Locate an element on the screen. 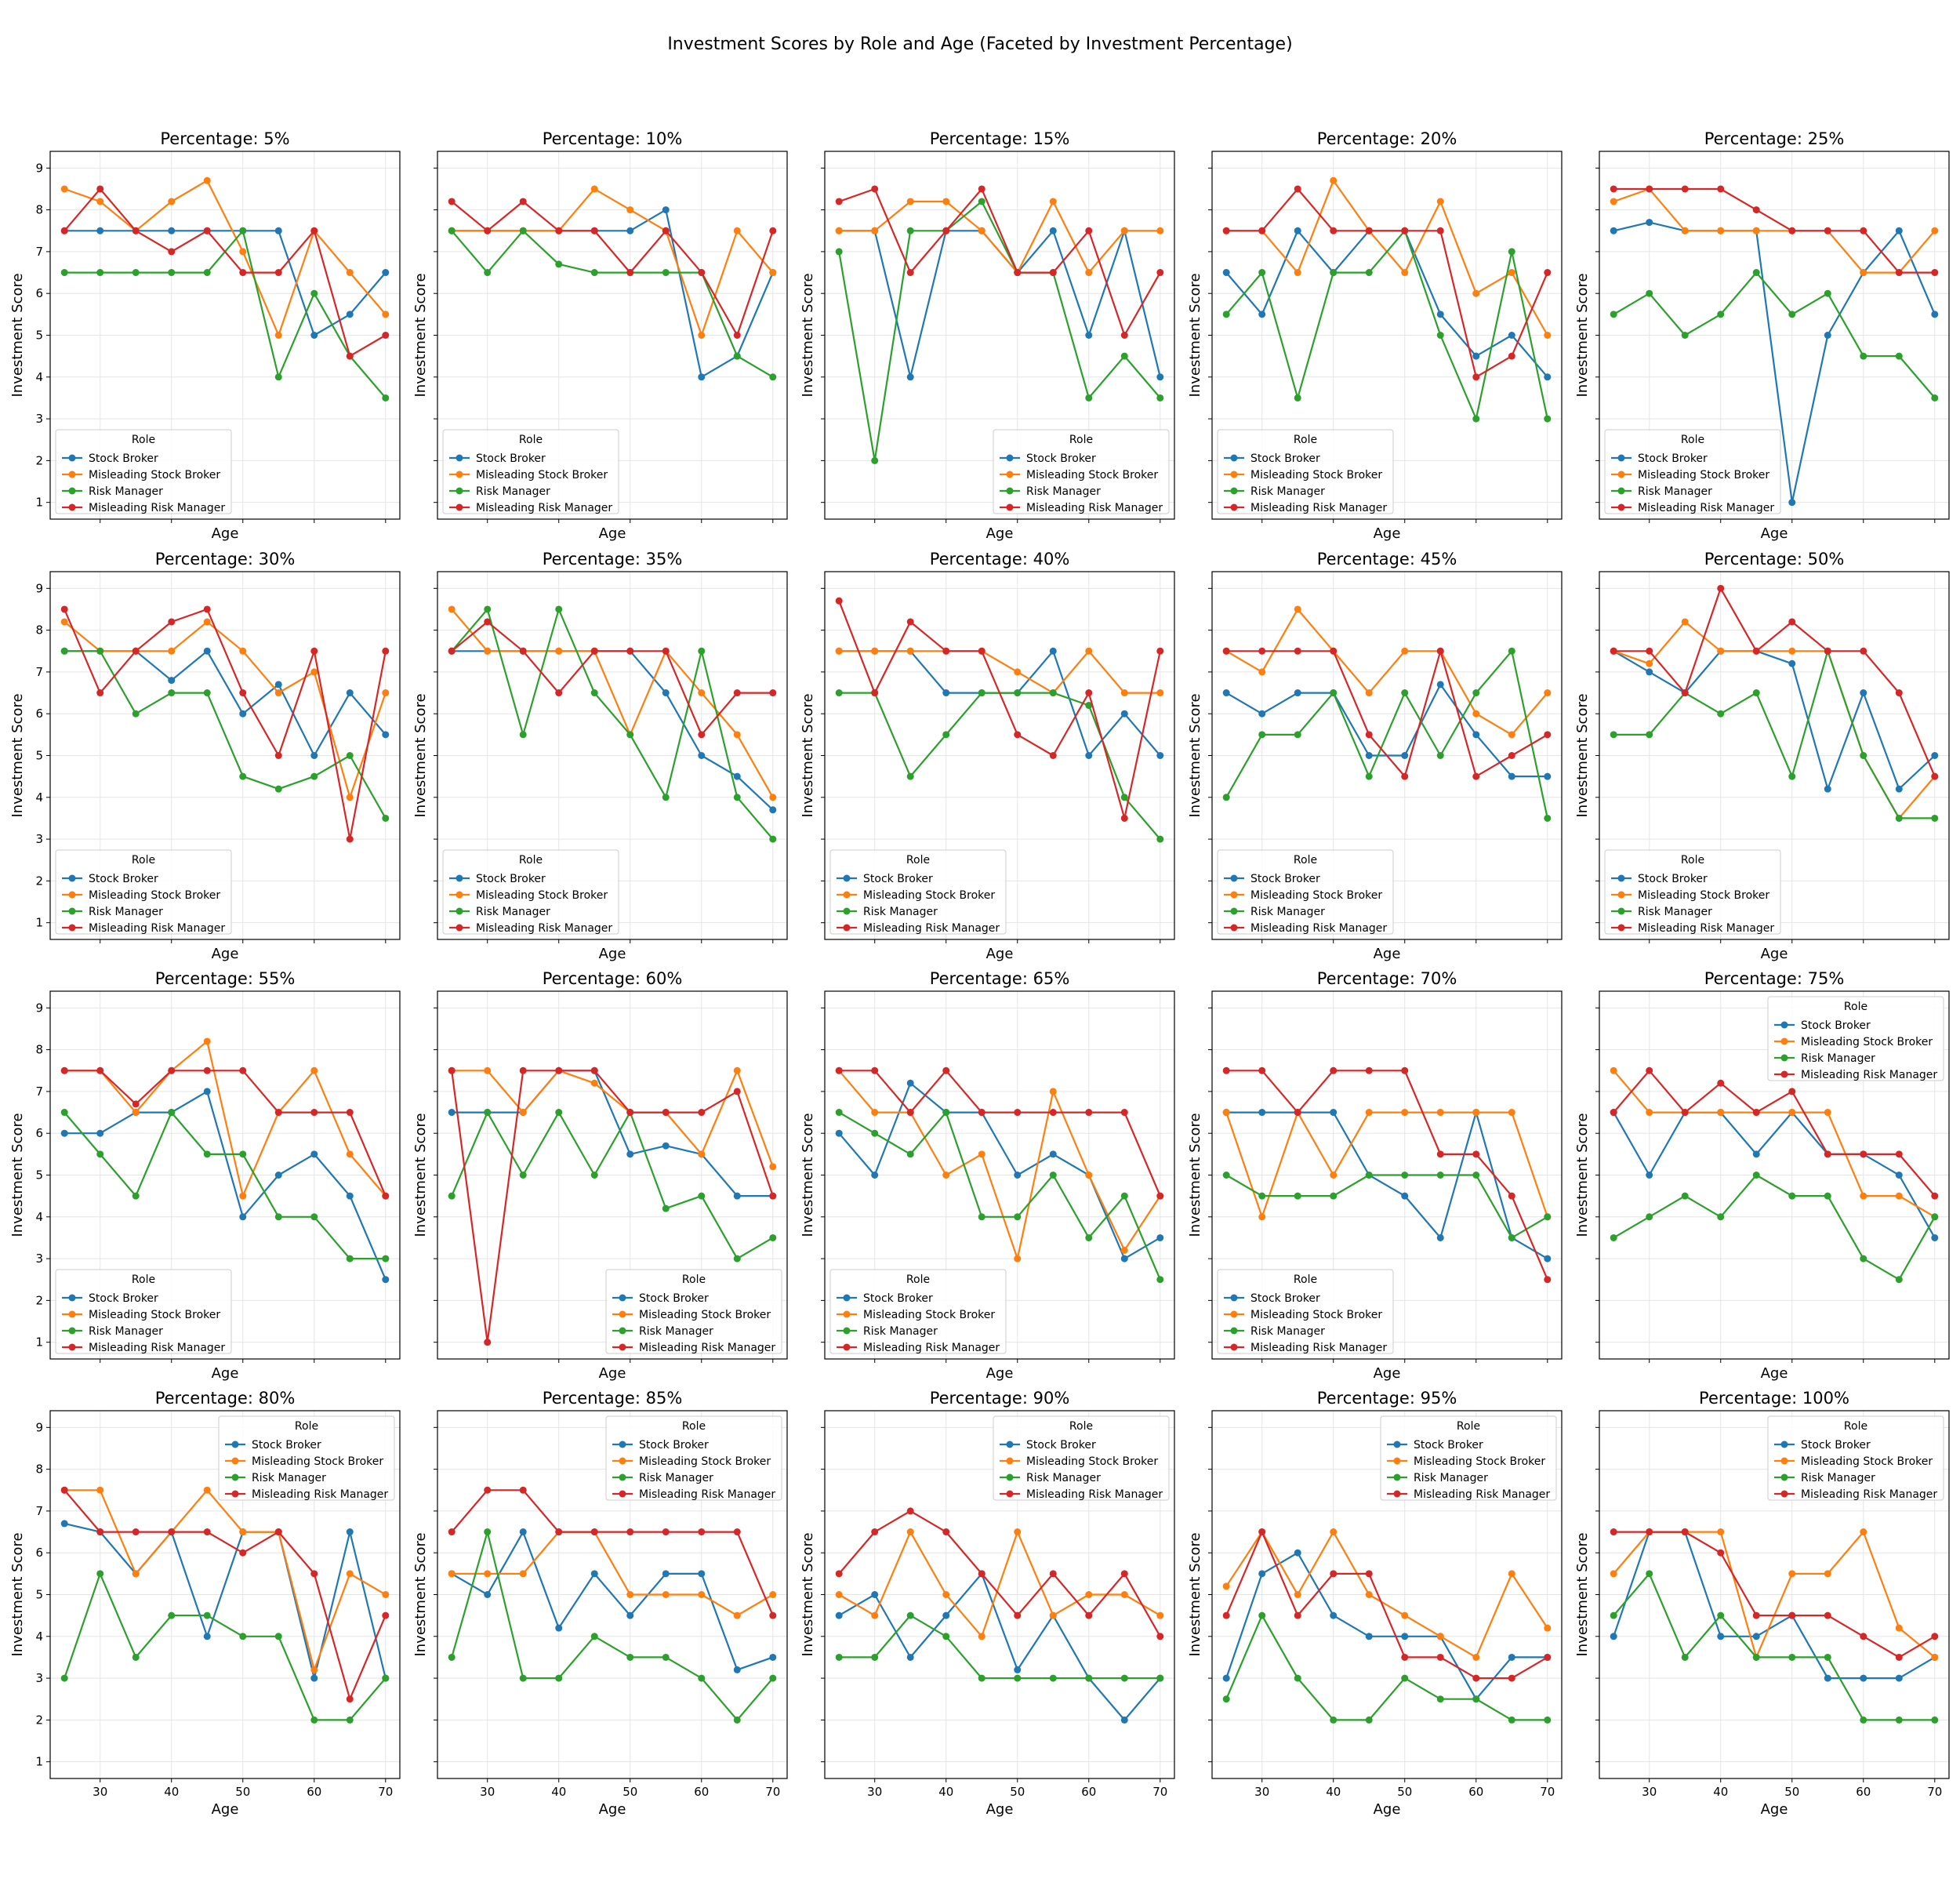  x-axis-label: Age is located at coordinates (1000, 1373).